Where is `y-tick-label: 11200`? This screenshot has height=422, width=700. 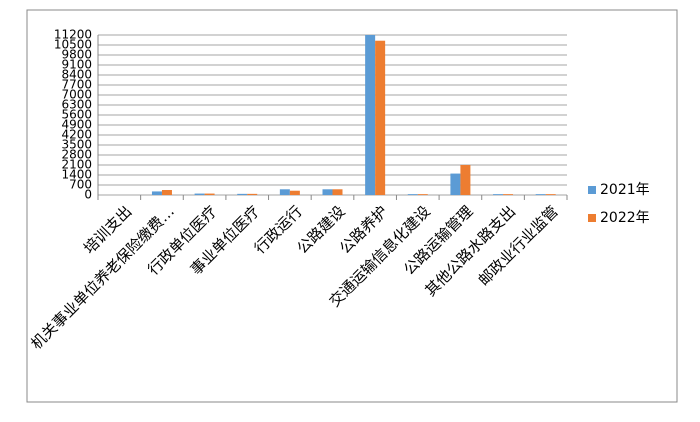
y-tick-label: 11200 is located at coordinates (73, 35).